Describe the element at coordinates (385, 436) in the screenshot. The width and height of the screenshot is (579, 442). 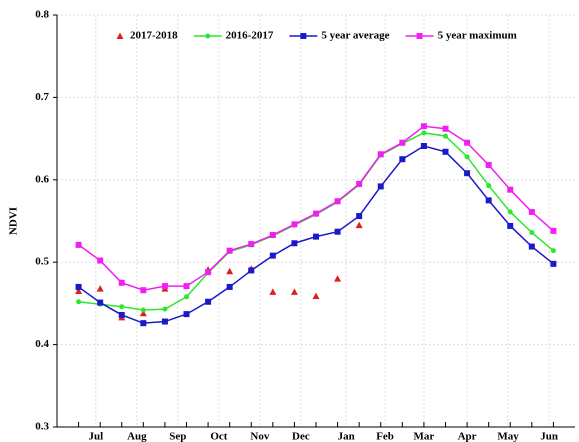
I see `x-tick-label: Feb` at that location.